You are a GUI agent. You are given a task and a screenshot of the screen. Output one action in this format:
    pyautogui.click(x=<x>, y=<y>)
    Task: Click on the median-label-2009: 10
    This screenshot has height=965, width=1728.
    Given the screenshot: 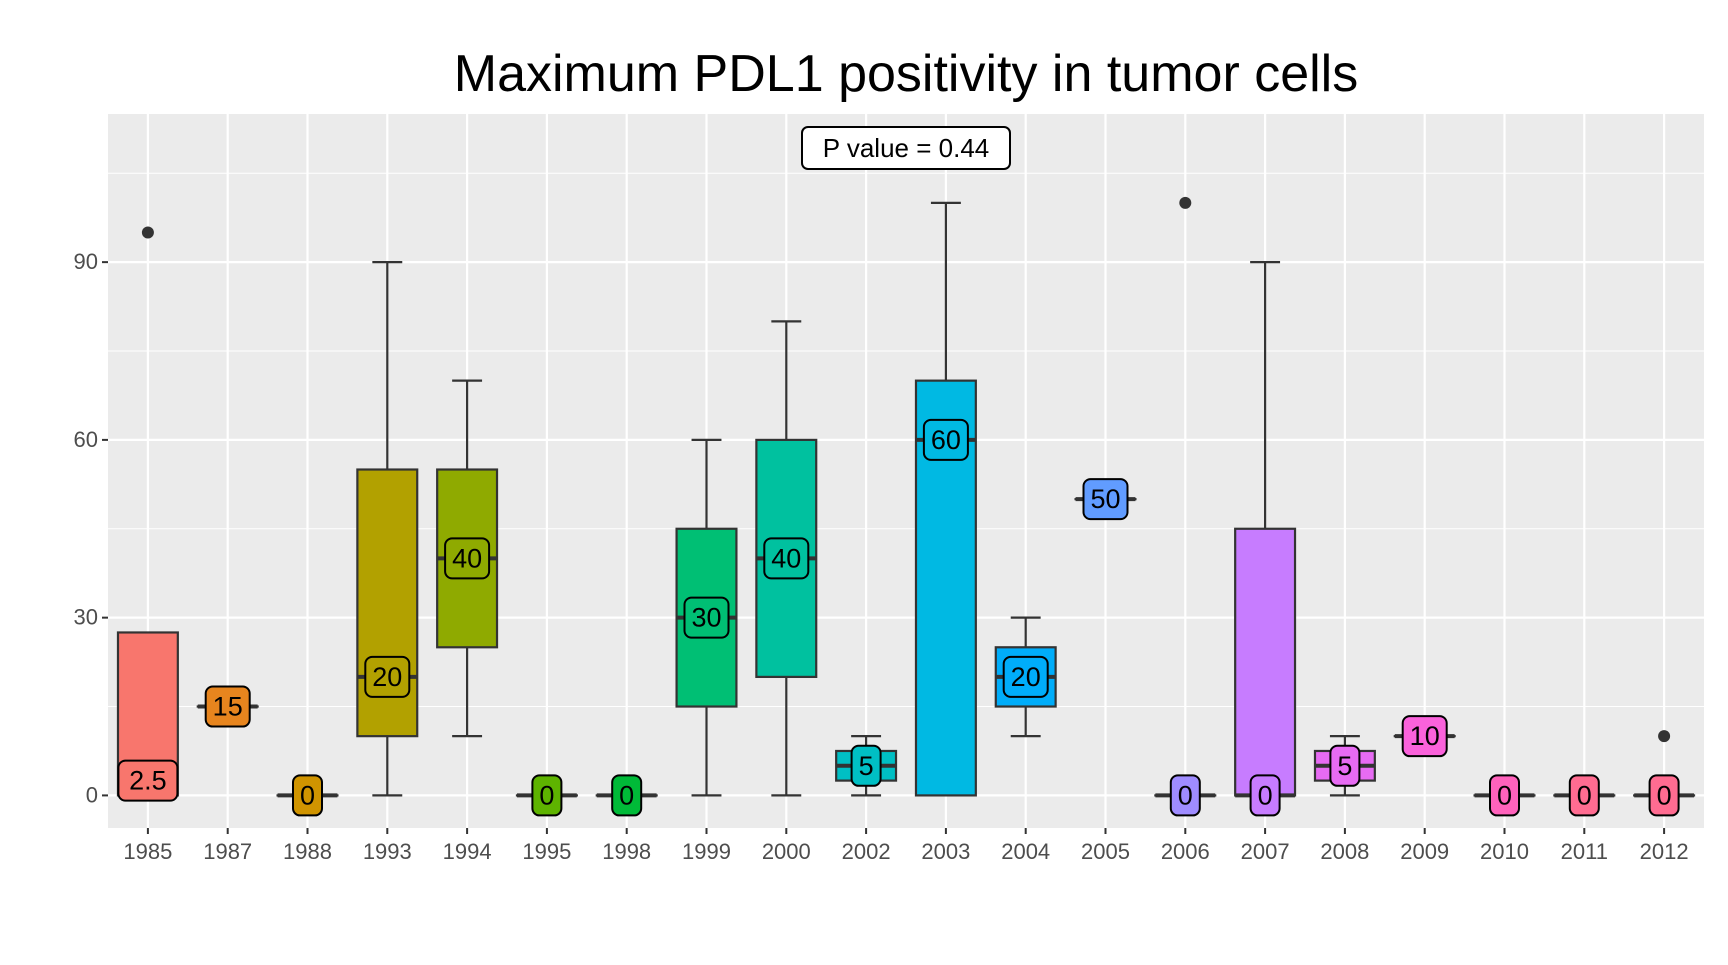 What is the action you would take?
    pyautogui.click(x=1425, y=736)
    